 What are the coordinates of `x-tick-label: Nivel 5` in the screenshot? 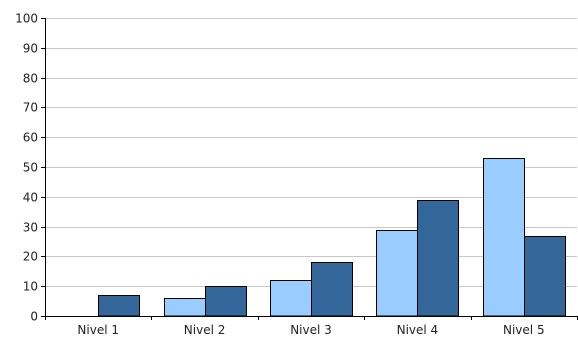 It's located at (524, 330).